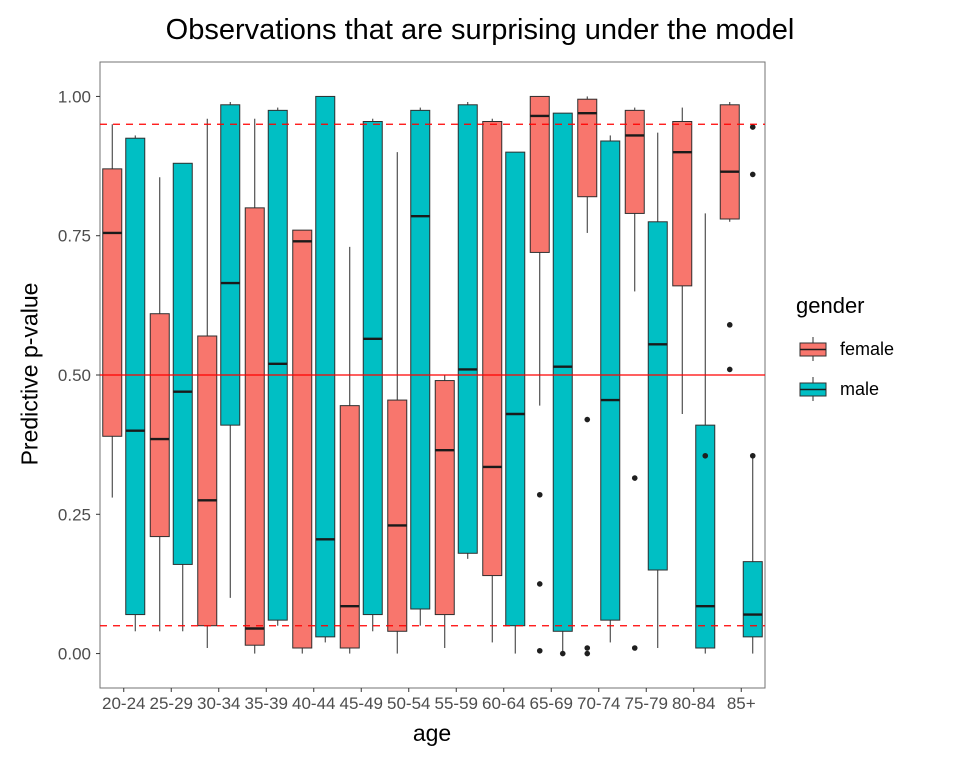 This screenshot has width=960, height=768. I want to click on x-tick-label: 75-79, so click(646, 703).